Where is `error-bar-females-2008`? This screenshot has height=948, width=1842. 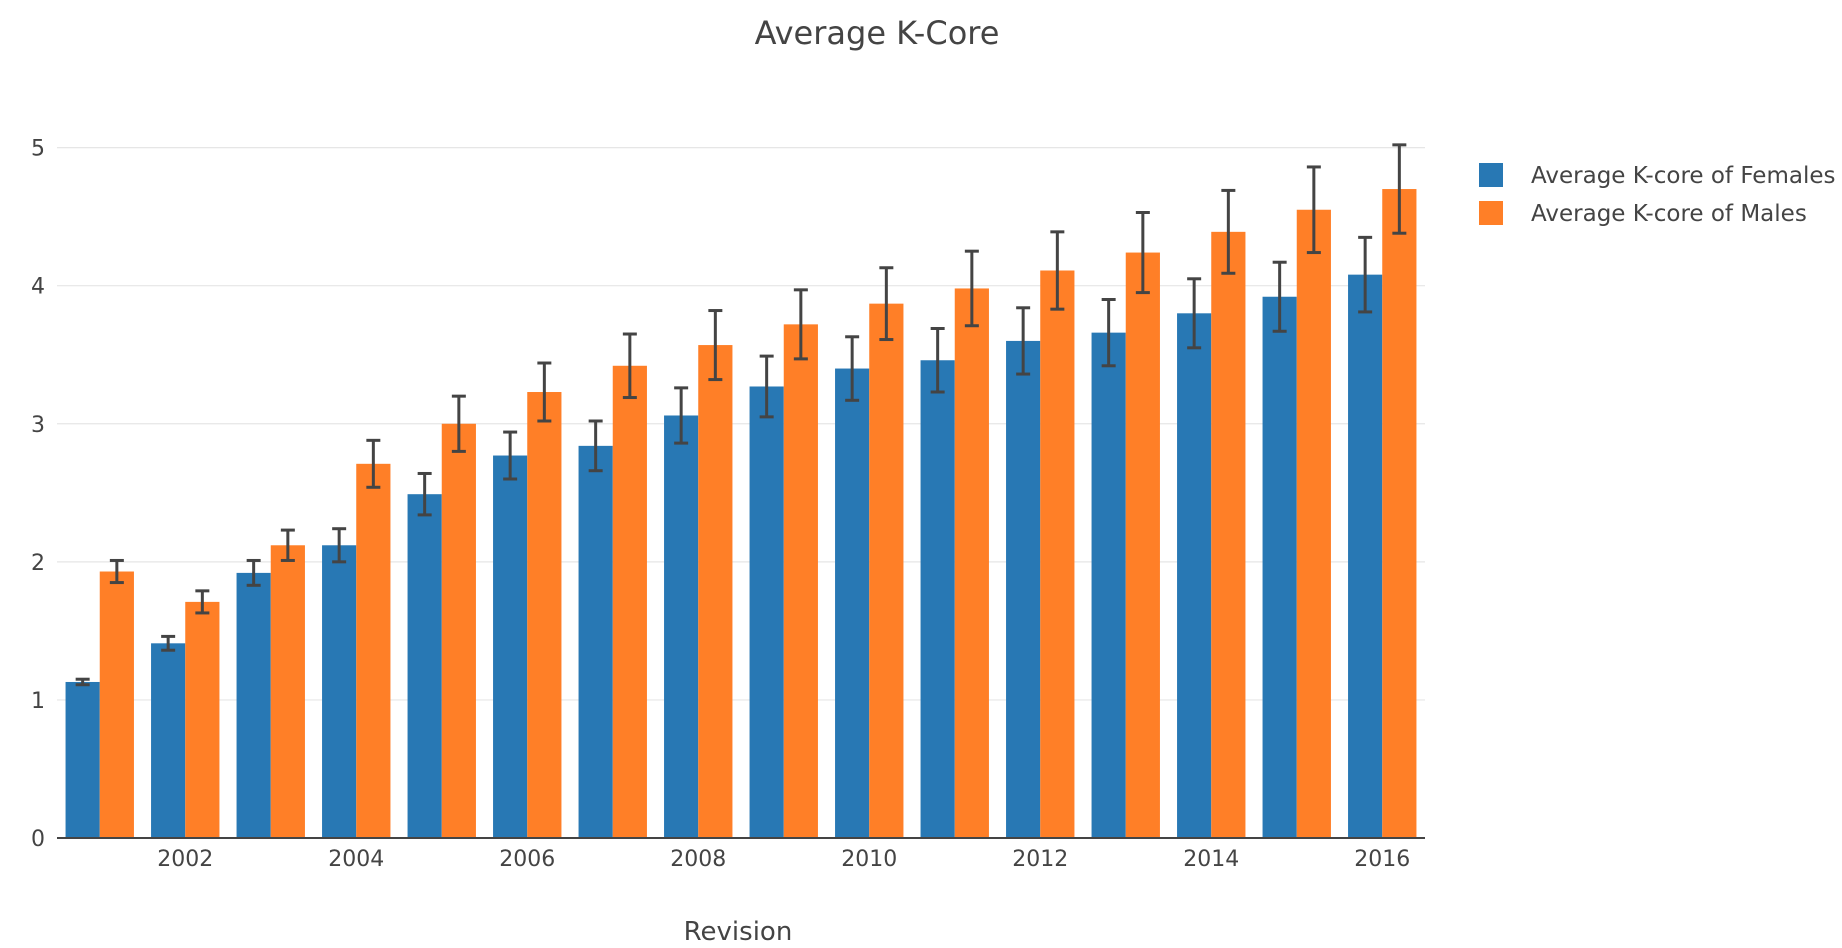
error-bar-females-2008 is located at coordinates (681, 415).